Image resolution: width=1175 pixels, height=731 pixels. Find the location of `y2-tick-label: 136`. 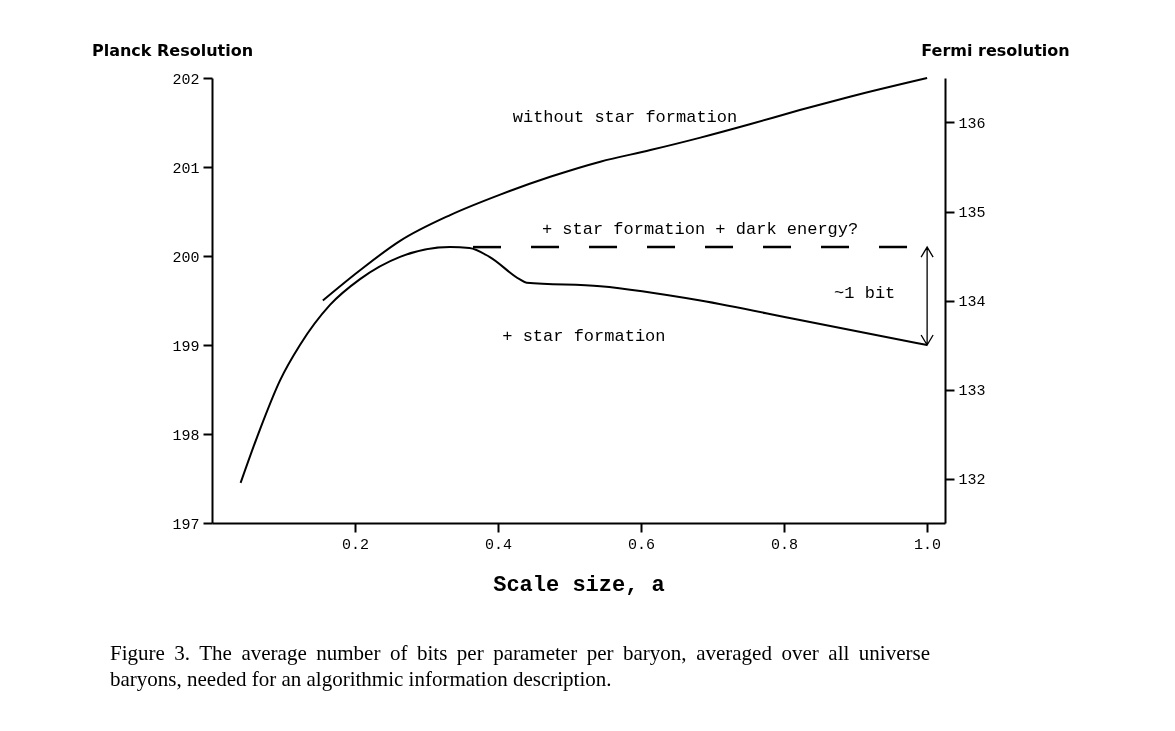

y2-tick-label: 136 is located at coordinates (972, 124).